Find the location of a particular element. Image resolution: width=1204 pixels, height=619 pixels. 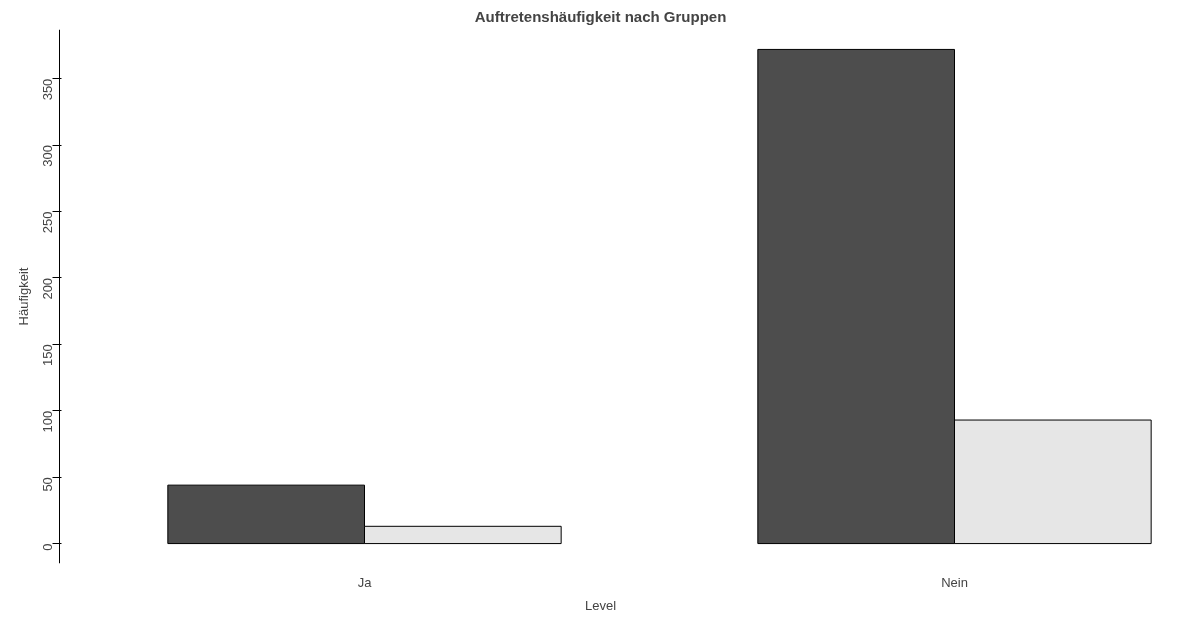

y-axis-title: Häufigkeit is located at coordinates (23, 296).